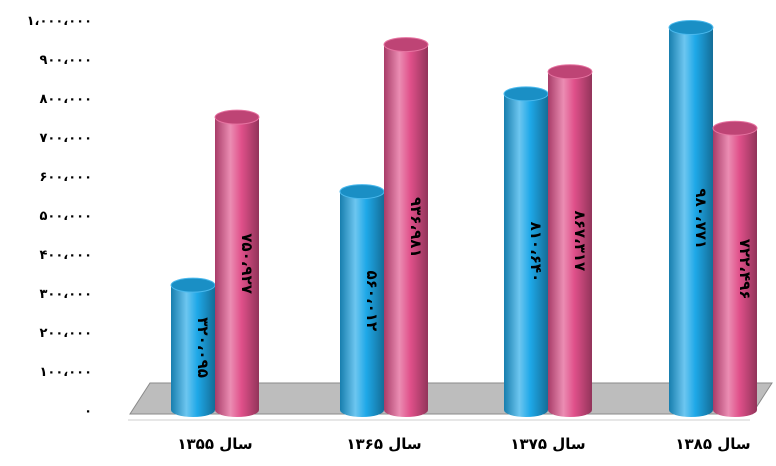 This screenshot has height=466, width=776. What do you see at coordinates (88, 411) in the screenshot?
I see `y-tick-label: ۰` at bounding box center [88, 411].